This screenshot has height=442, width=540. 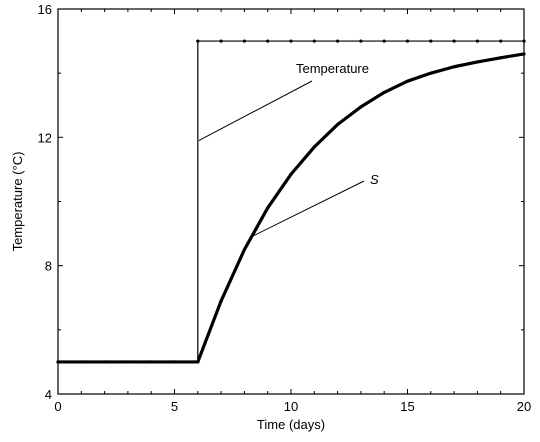 I want to click on x-tick-label: 15, so click(x=407, y=406).